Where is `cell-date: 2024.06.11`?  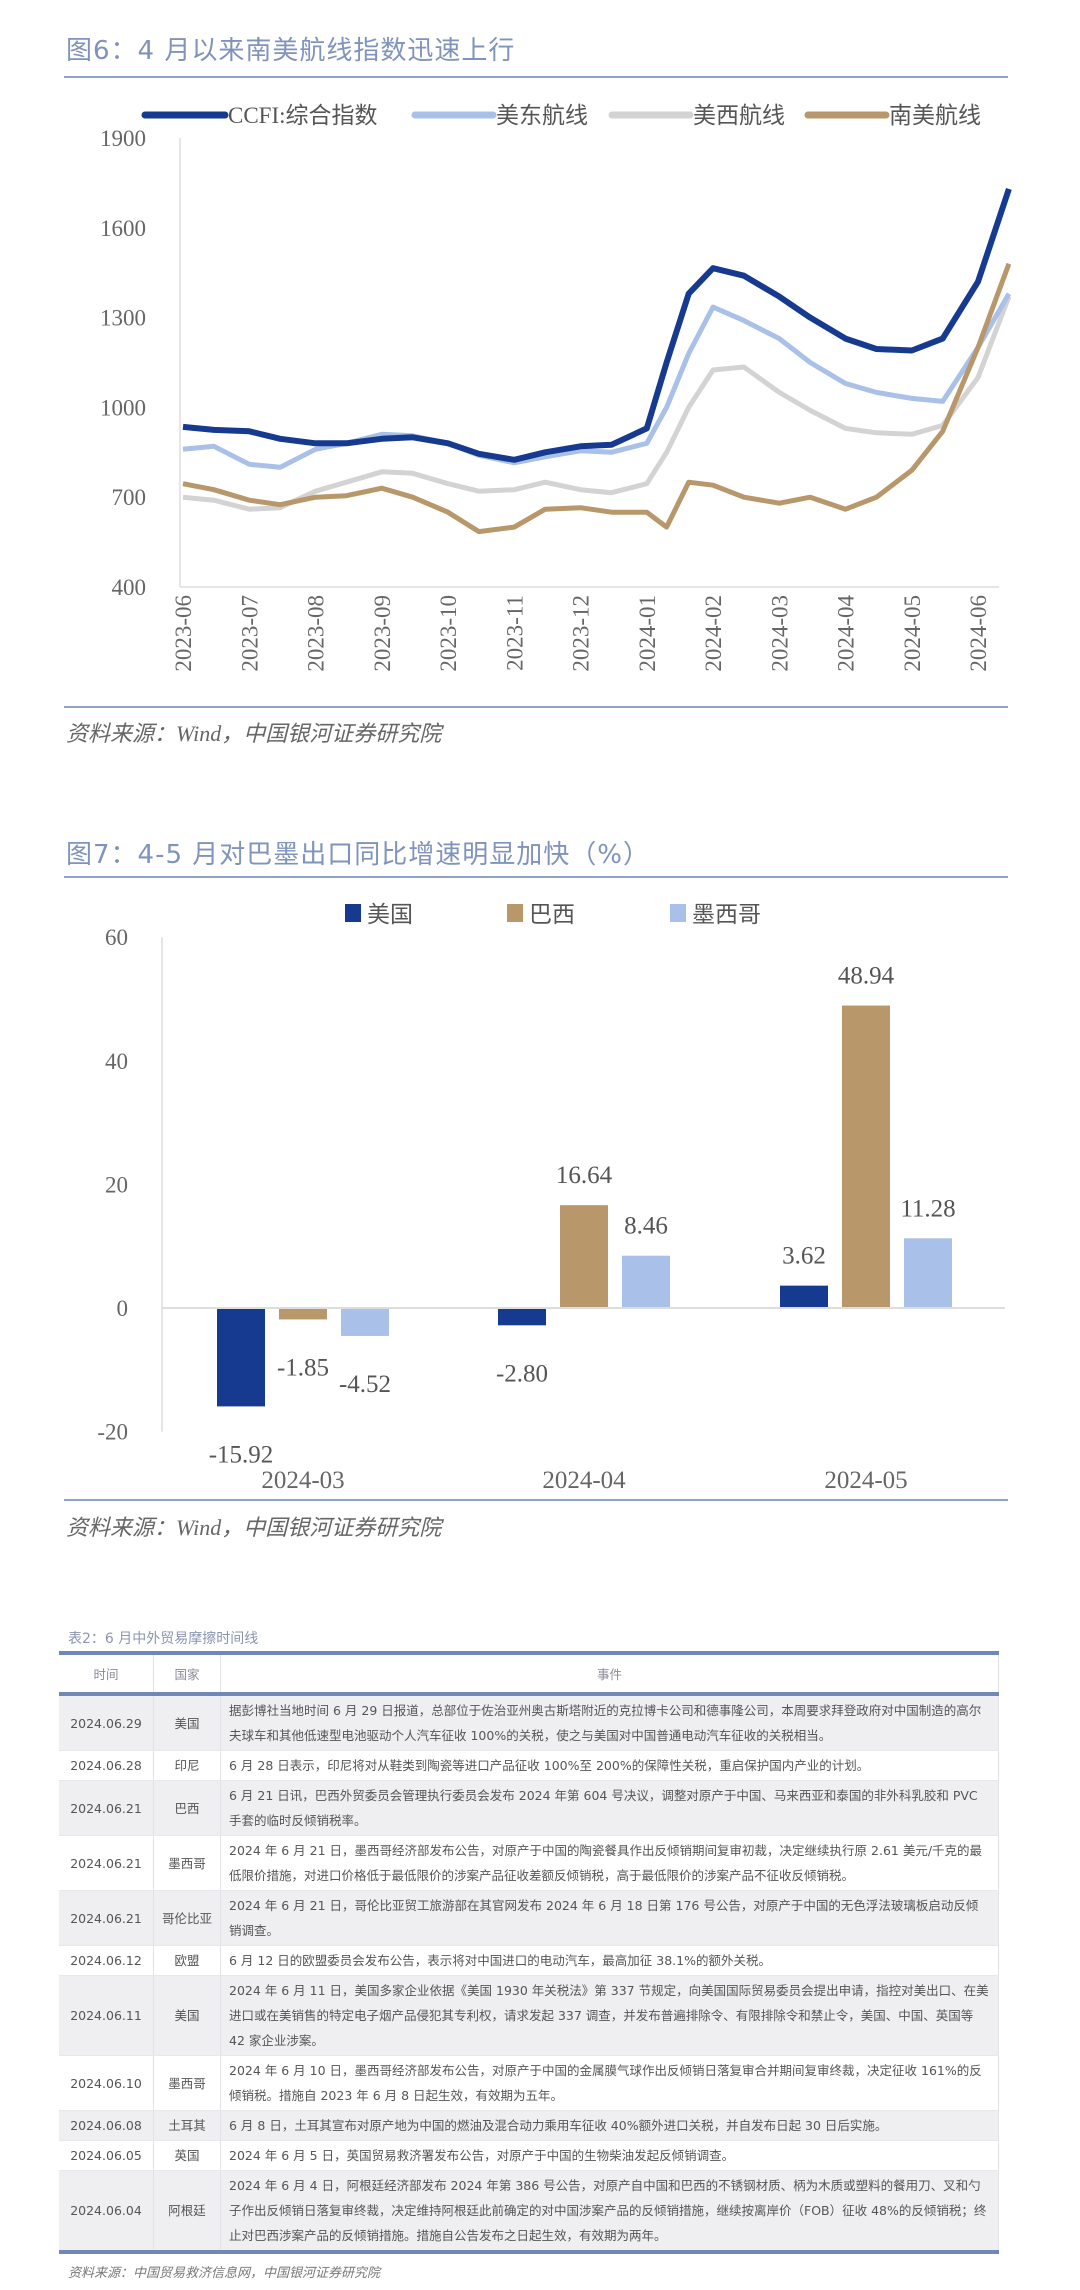 cell-date: 2024.06.11 is located at coordinates (106, 2015).